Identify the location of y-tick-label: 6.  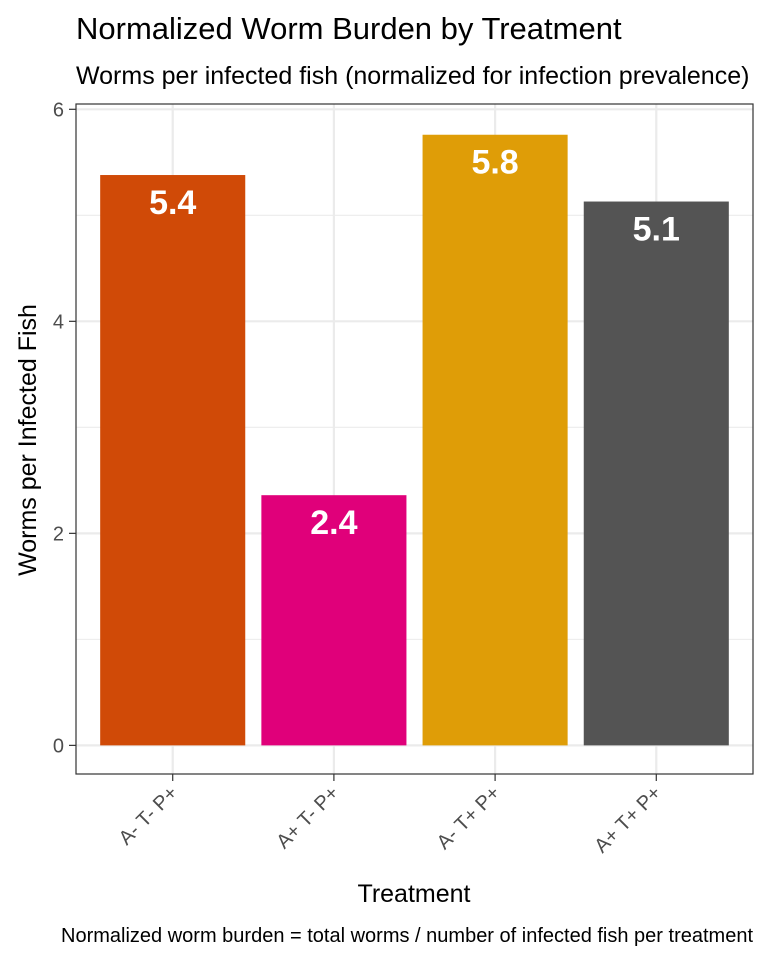
(58, 110).